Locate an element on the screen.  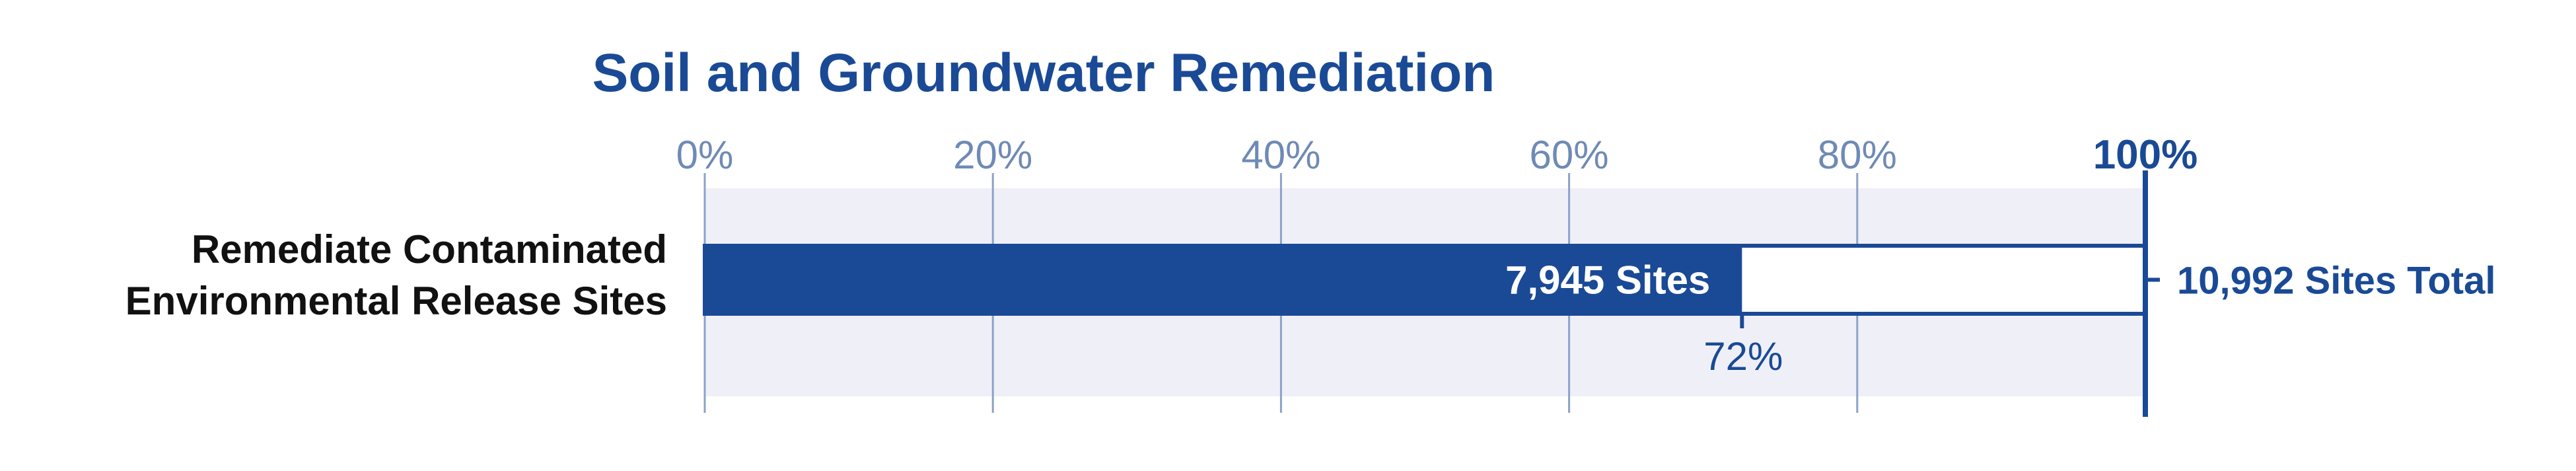
bar-completed is located at coordinates (1223, 280).